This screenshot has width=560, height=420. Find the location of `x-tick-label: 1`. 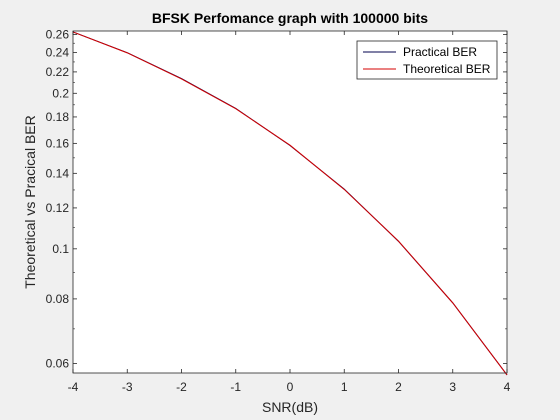

x-tick-label: 1 is located at coordinates (344, 387).